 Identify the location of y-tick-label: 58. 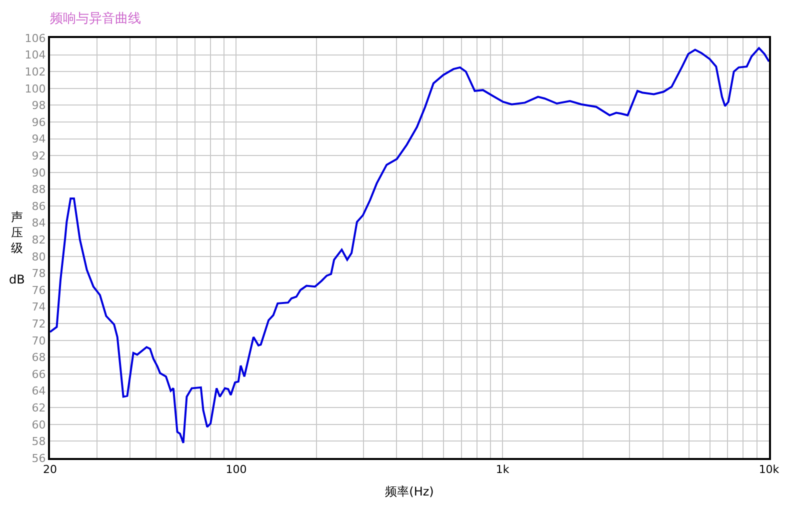
(39, 441).